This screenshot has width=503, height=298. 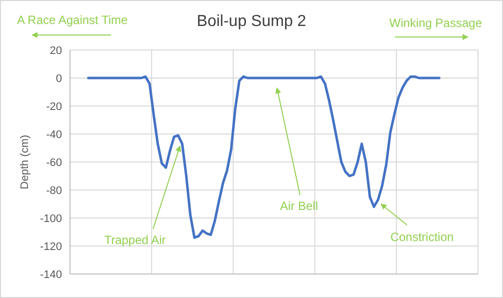 I want to click on chart-title: Boil-up Sump 2, so click(x=251, y=21).